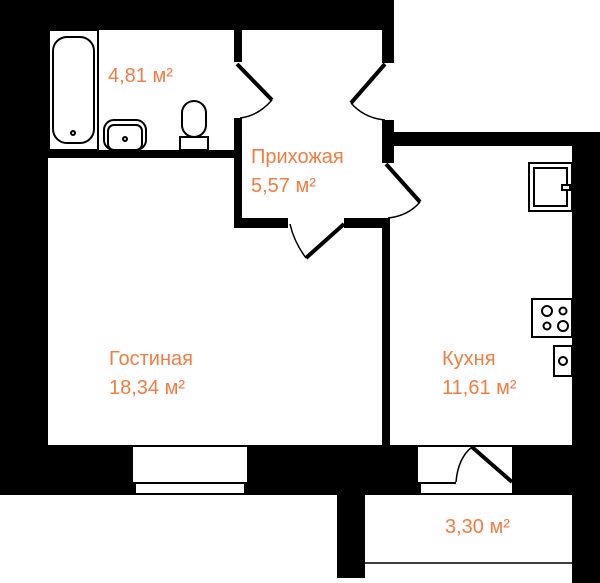  What do you see at coordinates (297, 157) in the screenshot?
I see `hallway-name: Прихожая` at bounding box center [297, 157].